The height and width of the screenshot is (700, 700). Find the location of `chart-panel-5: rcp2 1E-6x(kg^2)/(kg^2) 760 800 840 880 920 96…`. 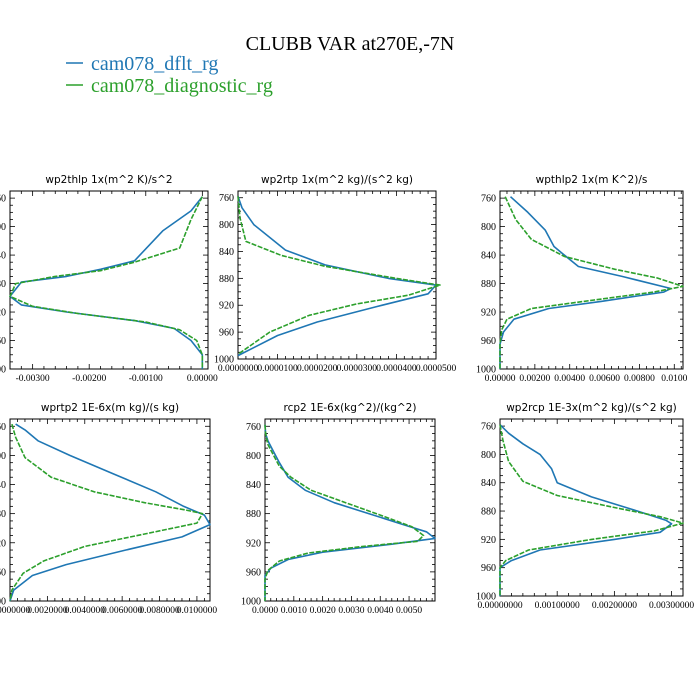

chart-panel-5: rcp2 1E-6x(kg^2)/(kg^2) 760 800 840 880 920 96… is located at coordinates (338, 509).